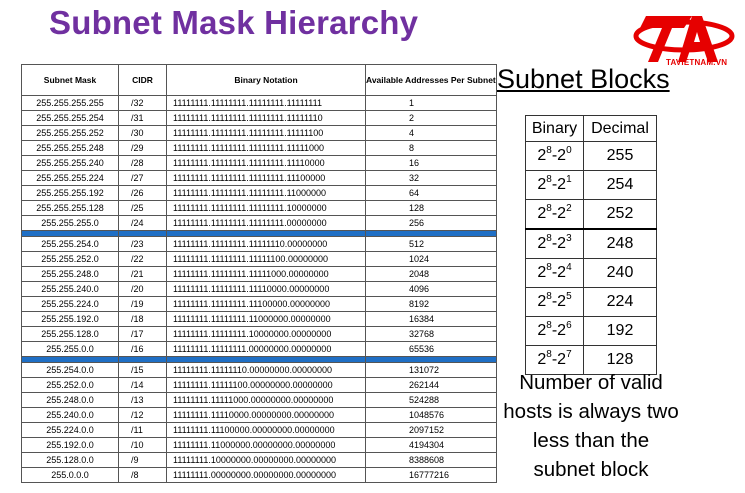 The width and height of the screenshot is (745, 493). Describe the element at coordinates (142, 289) in the screenshot. I see `cell-cidr: /20` at that location.